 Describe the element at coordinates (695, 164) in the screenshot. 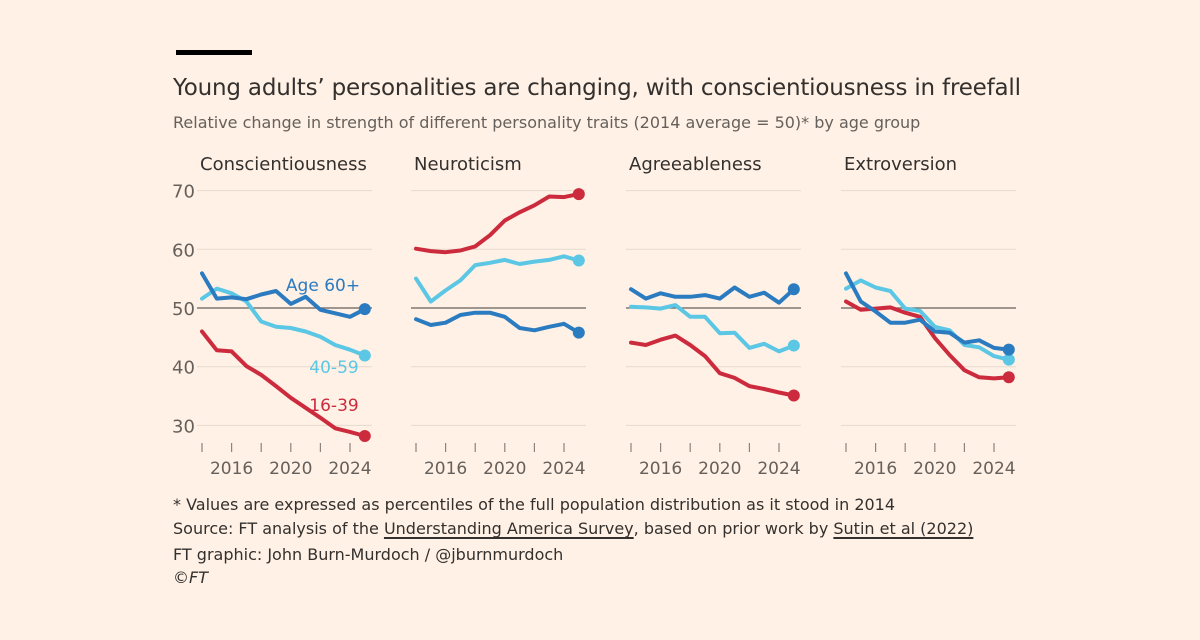

I see `panel-title: Agreeableness` at that location.